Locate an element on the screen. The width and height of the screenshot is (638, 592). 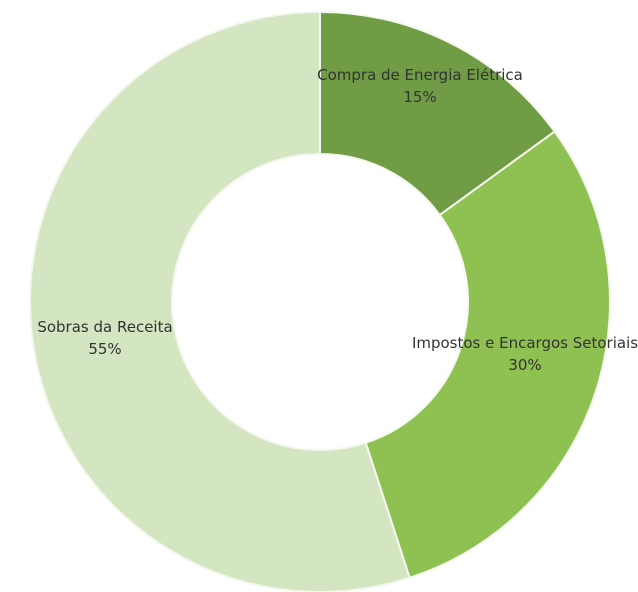
value-label: 15% is located at coordinates (420, 97).